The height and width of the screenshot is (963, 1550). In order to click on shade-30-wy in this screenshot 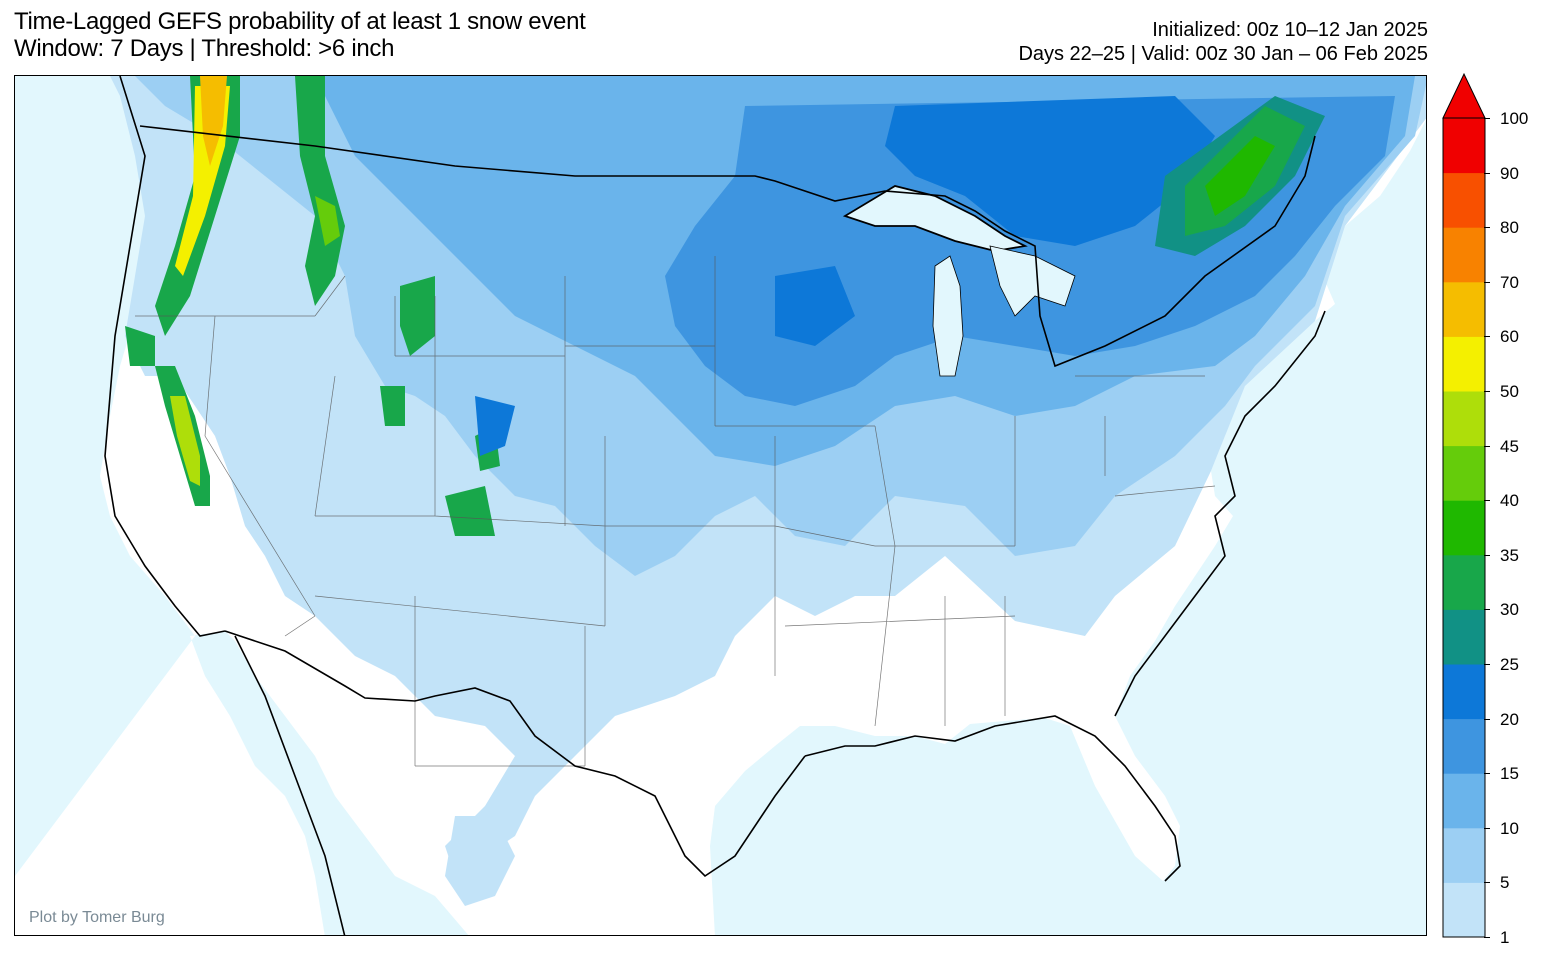, I will do `click(392, 406)`.